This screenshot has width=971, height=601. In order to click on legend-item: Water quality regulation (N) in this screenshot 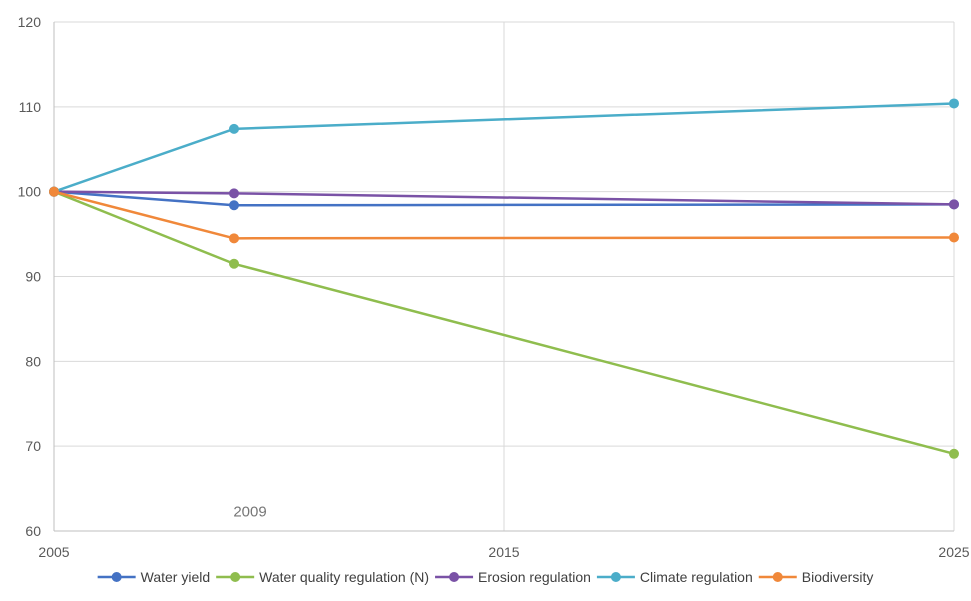, I will do `click(322, 577)`.